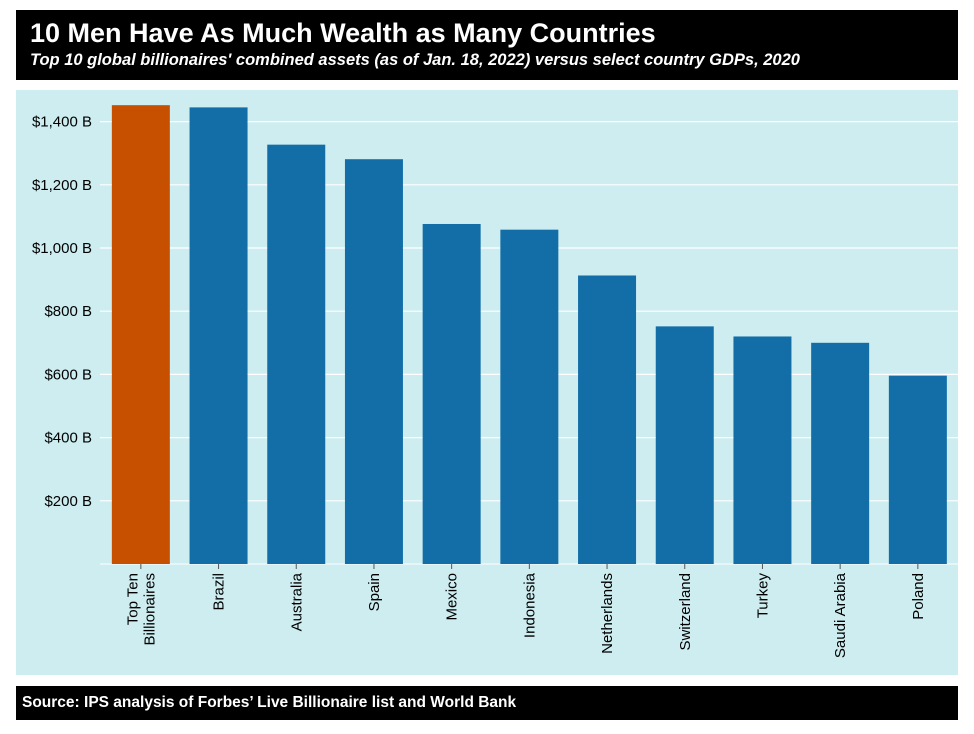 The height and width of the screenshot is (734, 974). I want to click on y-tick-label: $400 B, so click(68, 438).